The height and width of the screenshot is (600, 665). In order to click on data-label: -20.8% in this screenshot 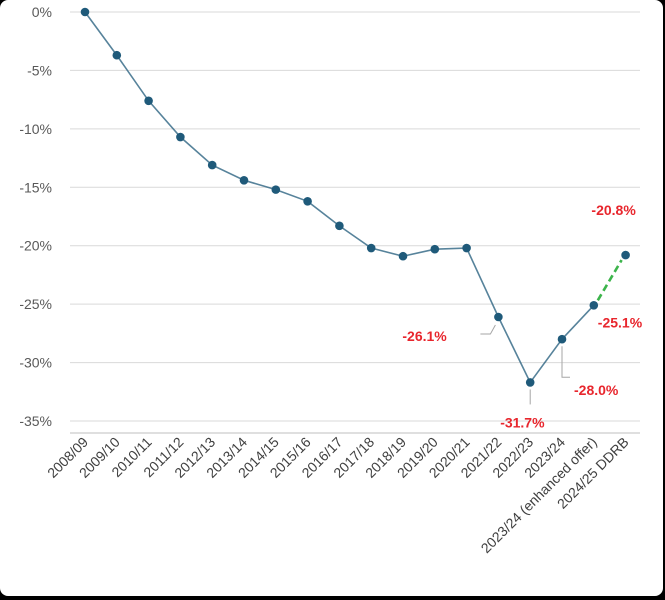, I will do `click(613, 210)`.